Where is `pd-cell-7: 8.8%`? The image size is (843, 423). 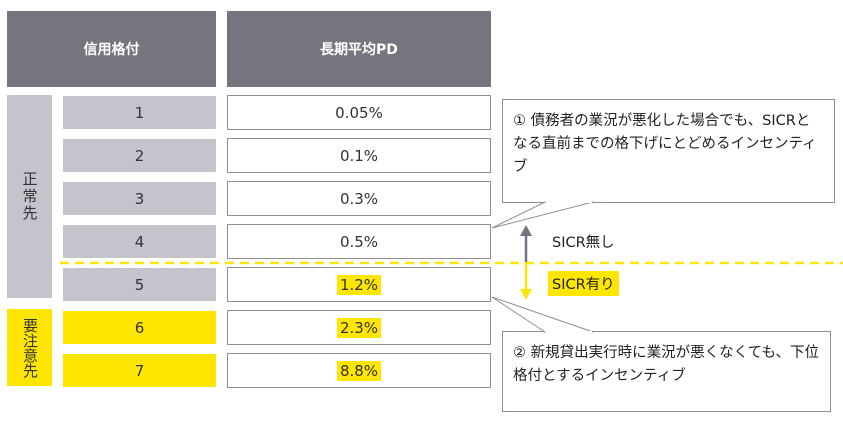 pd-cell-7: 8.8% is located at coordinates (359, 370).